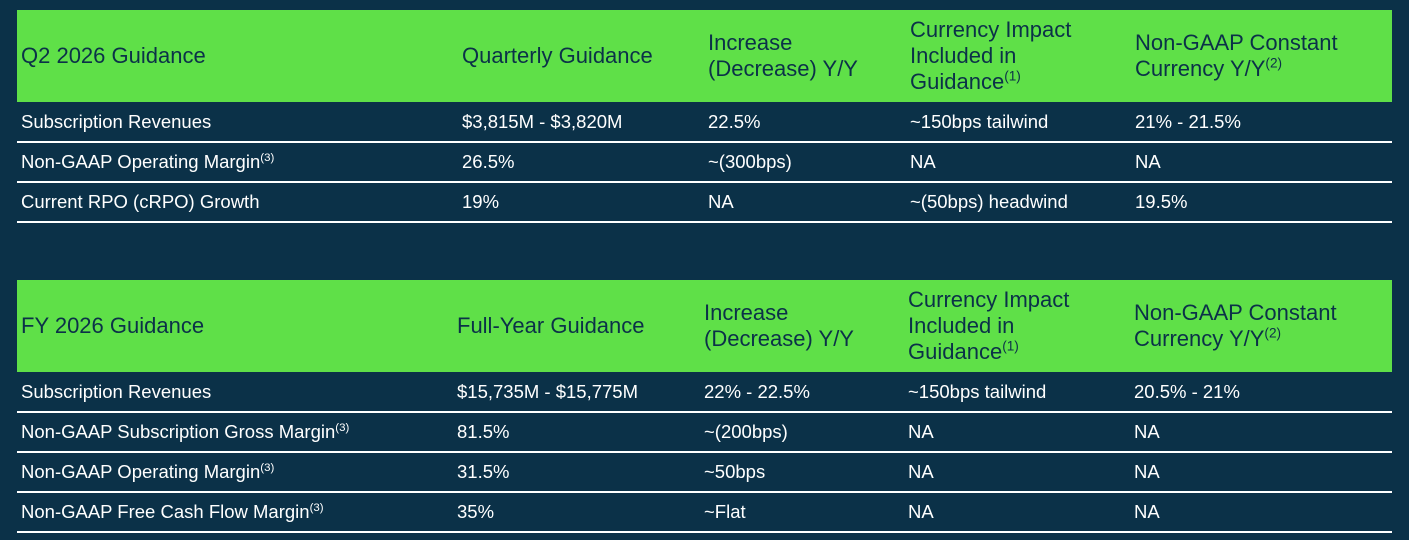 The width and height of the screenshot is (1409, 540). I want to click on q2-header-constant-footnote: (2), so click(1274, 63).